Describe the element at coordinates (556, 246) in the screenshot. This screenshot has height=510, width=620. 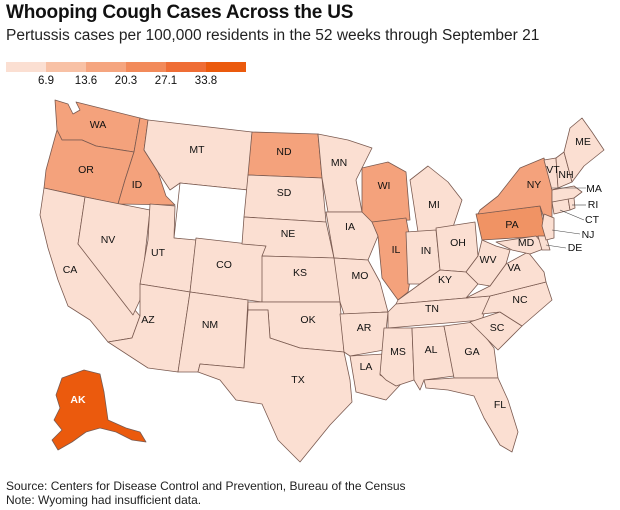
I see `leader-de` at that location.